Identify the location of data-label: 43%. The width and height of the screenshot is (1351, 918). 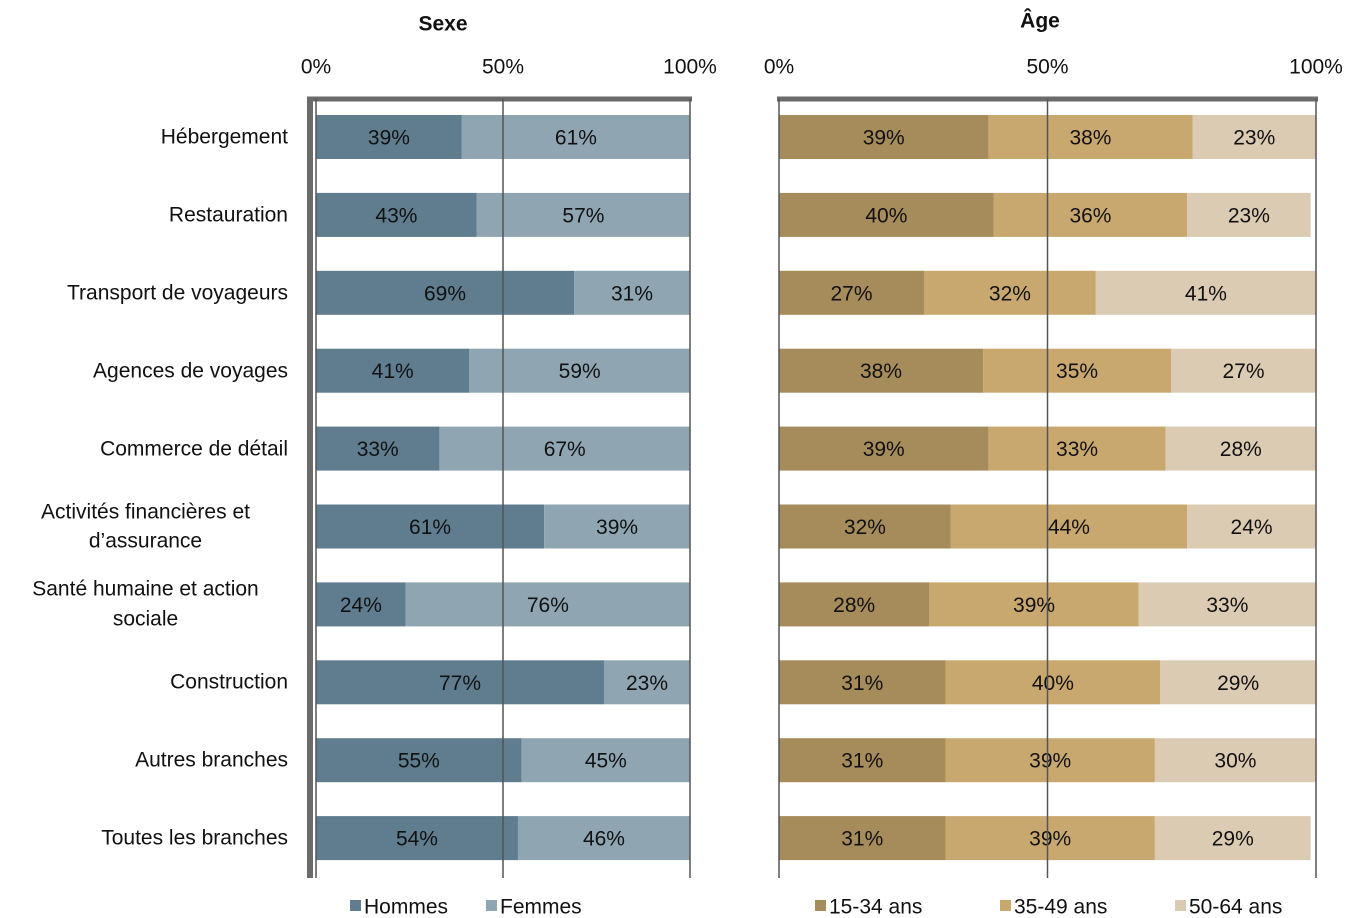
(396, 215).